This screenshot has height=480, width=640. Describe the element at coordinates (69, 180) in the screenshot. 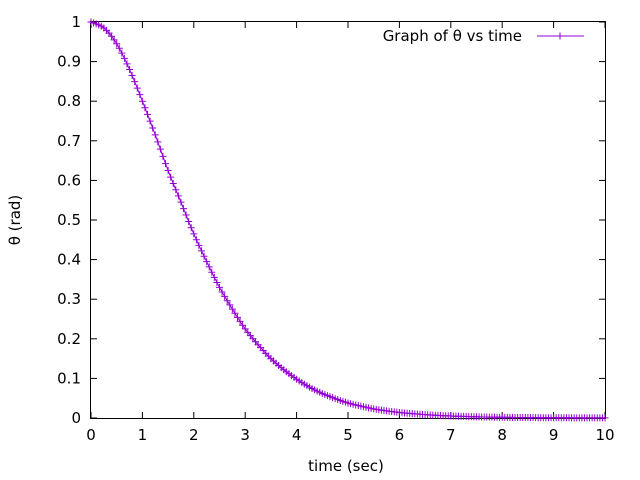

I see `y-tick-label: 0.6` at that location.